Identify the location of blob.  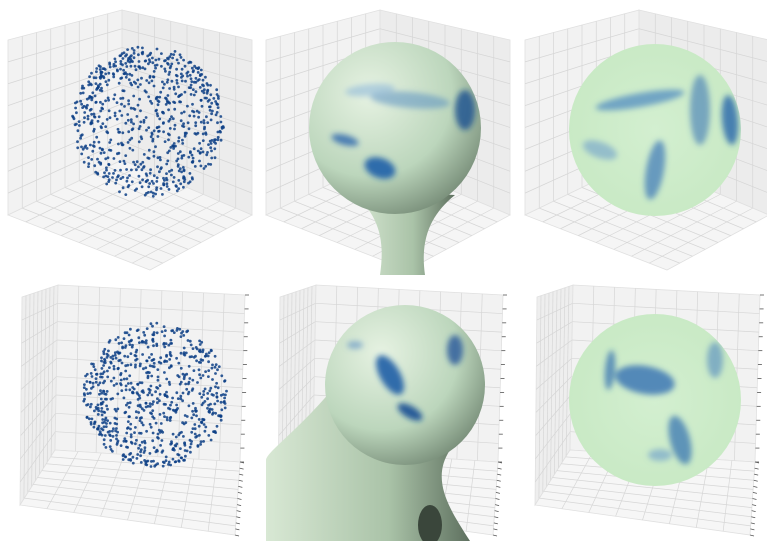
(640, 100).